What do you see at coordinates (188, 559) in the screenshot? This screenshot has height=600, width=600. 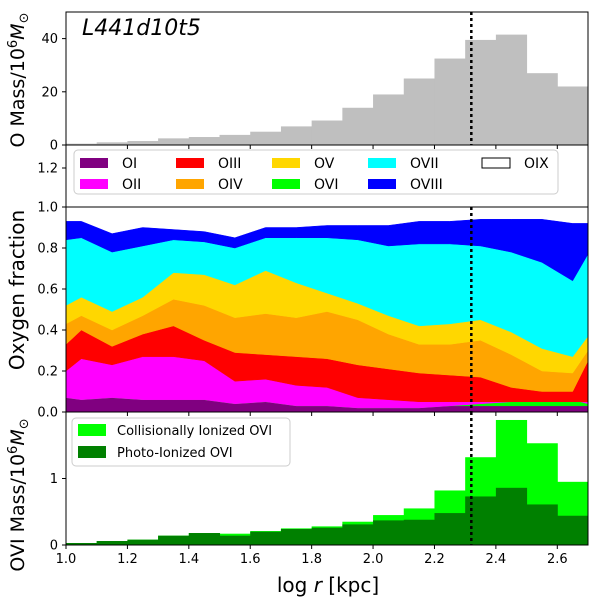 I see `bot-xtick-label: 1.4` at bounding box center [188, 559].